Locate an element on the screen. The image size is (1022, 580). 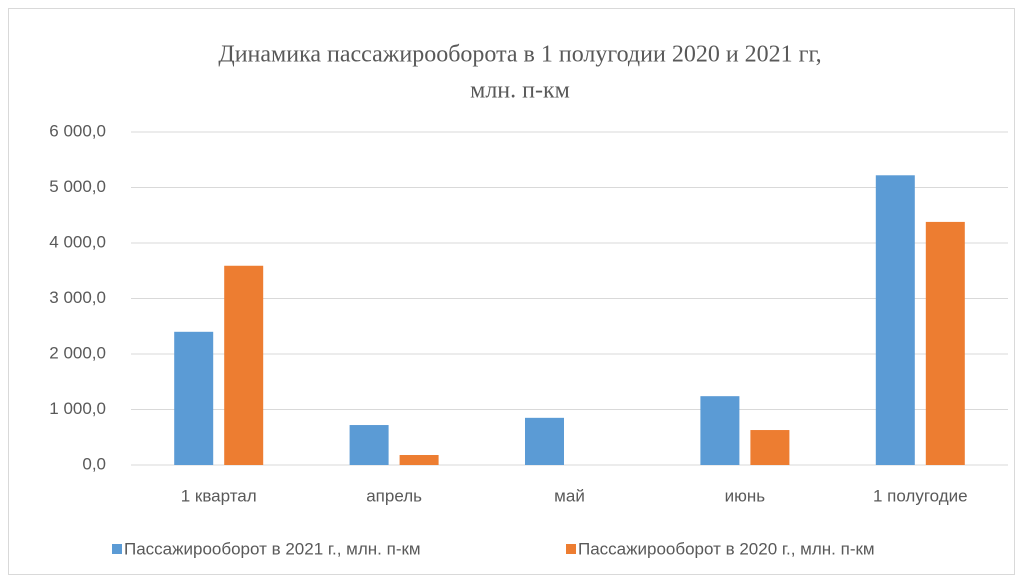
legend-label: Пассажирооборот в 2021 г., млн. п-км is located at coordinates (272, 548).